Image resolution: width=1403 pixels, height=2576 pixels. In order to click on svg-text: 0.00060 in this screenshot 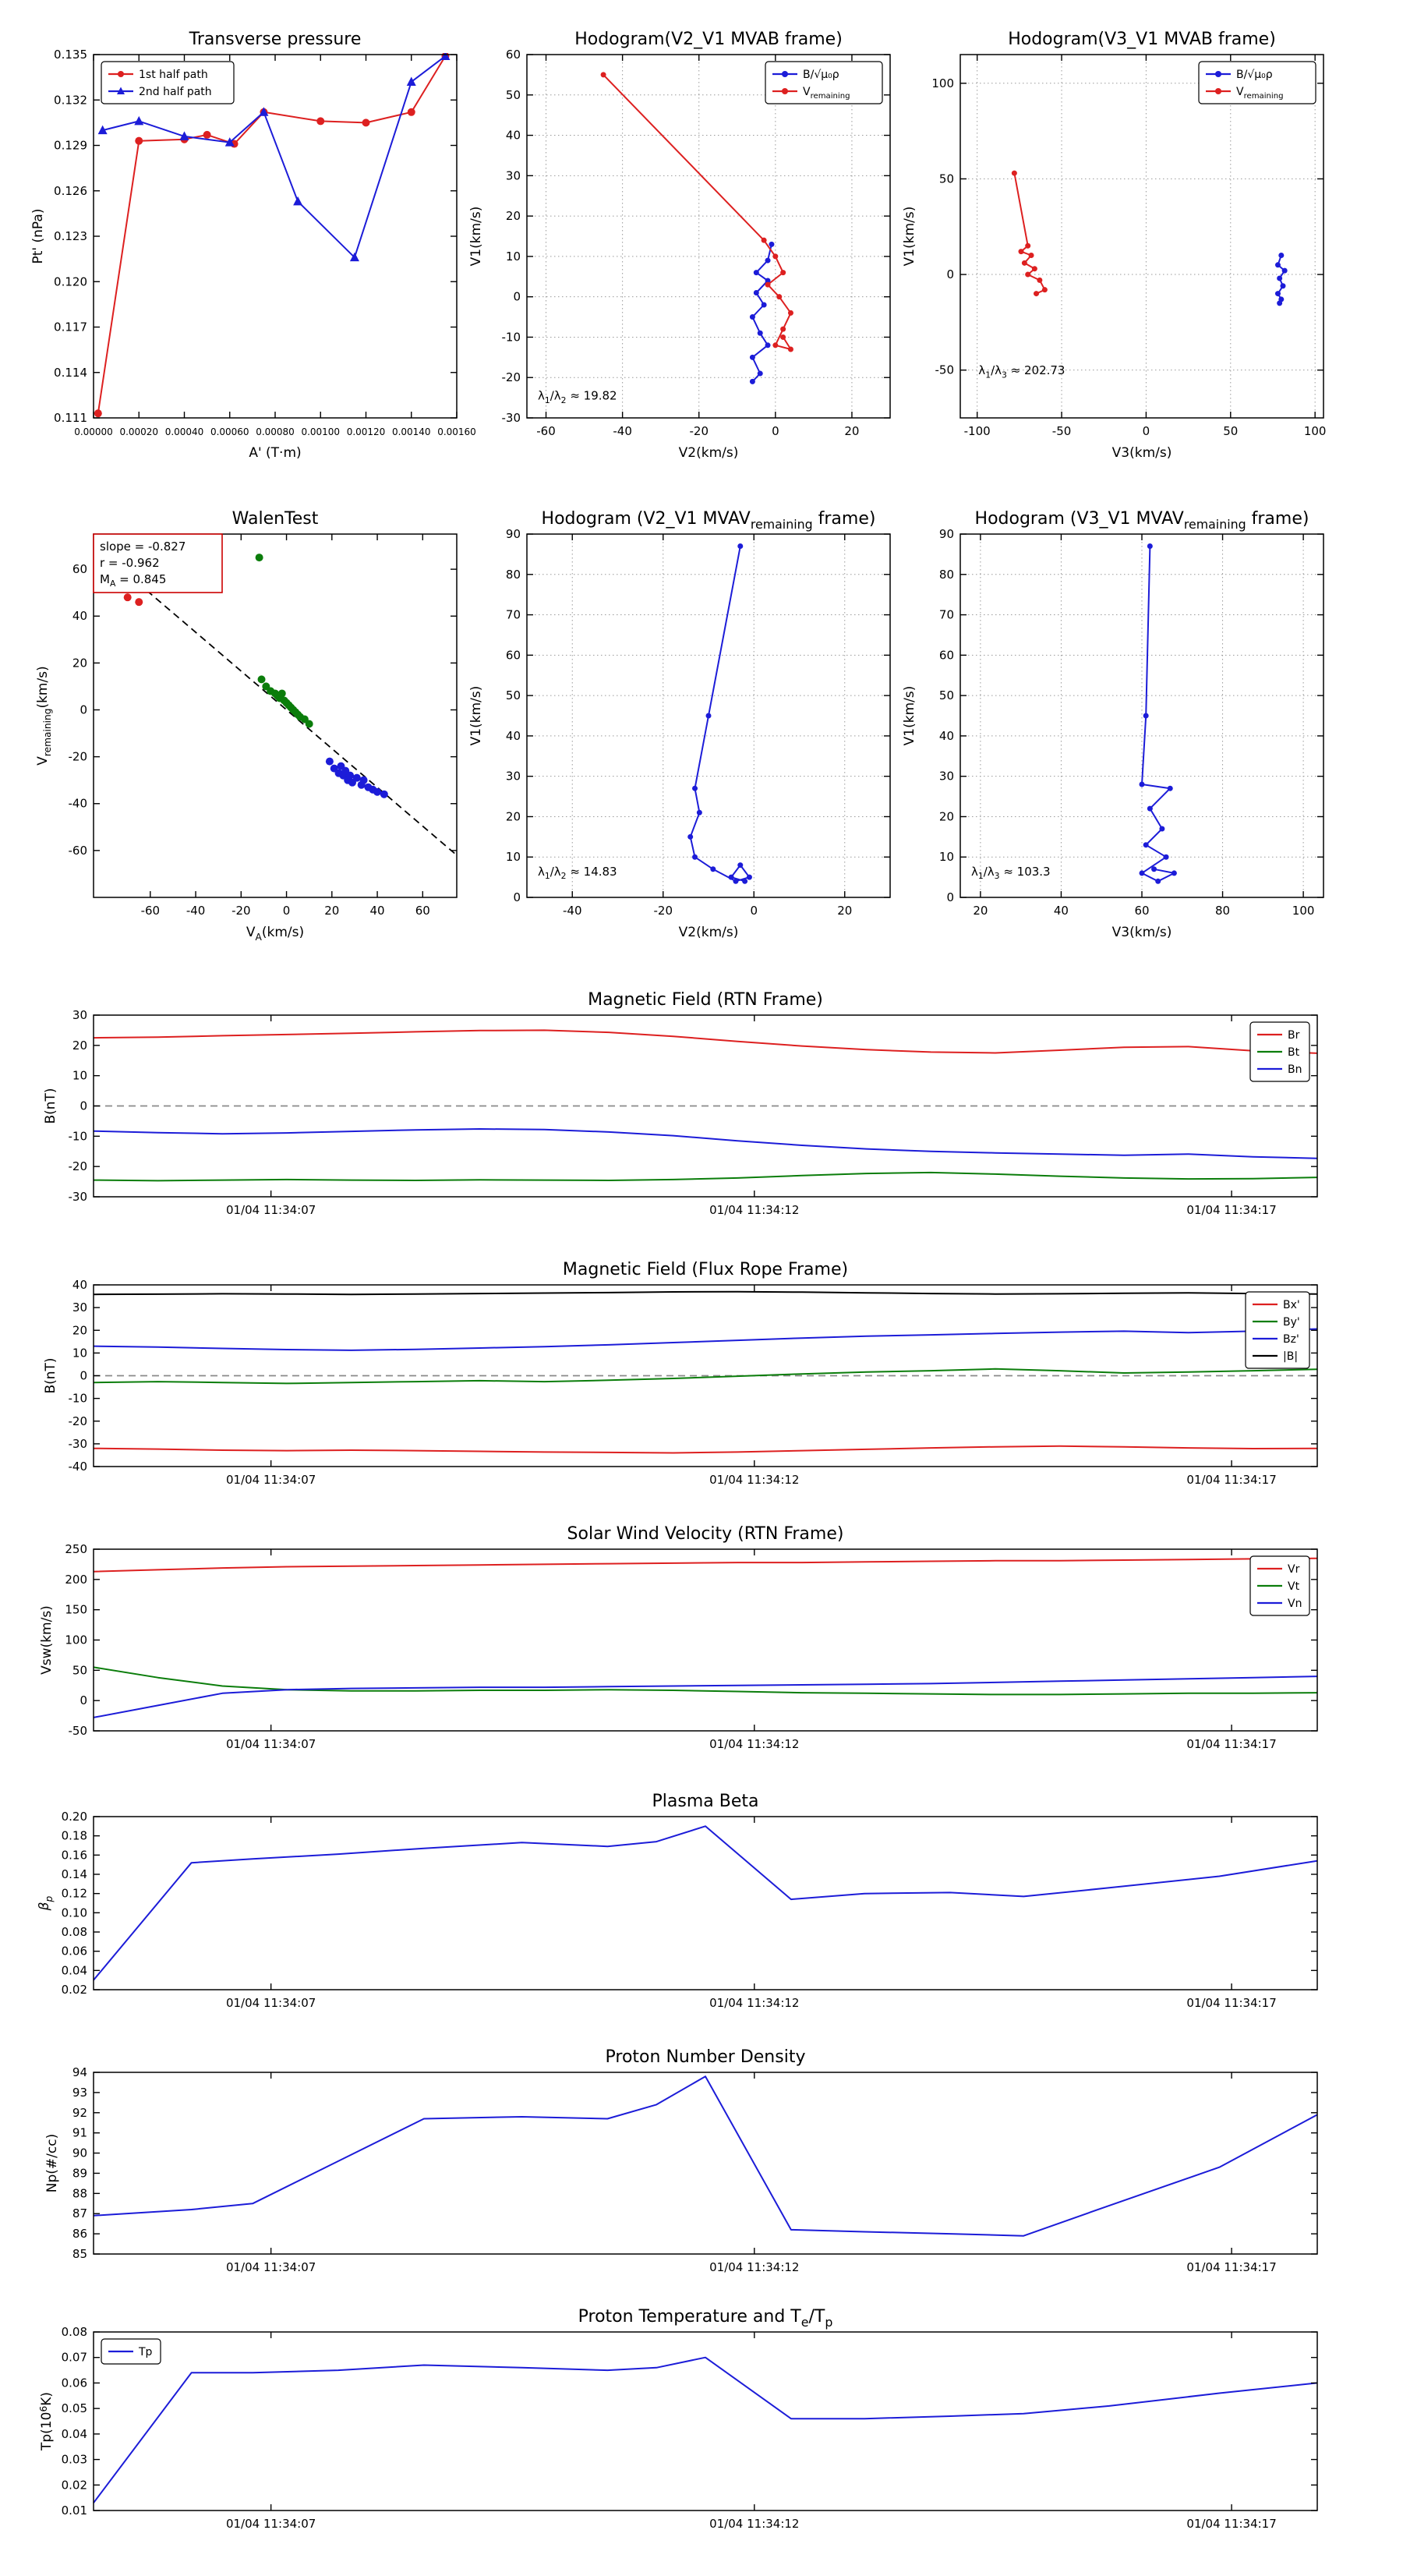, I will do `click(229, 431)`.